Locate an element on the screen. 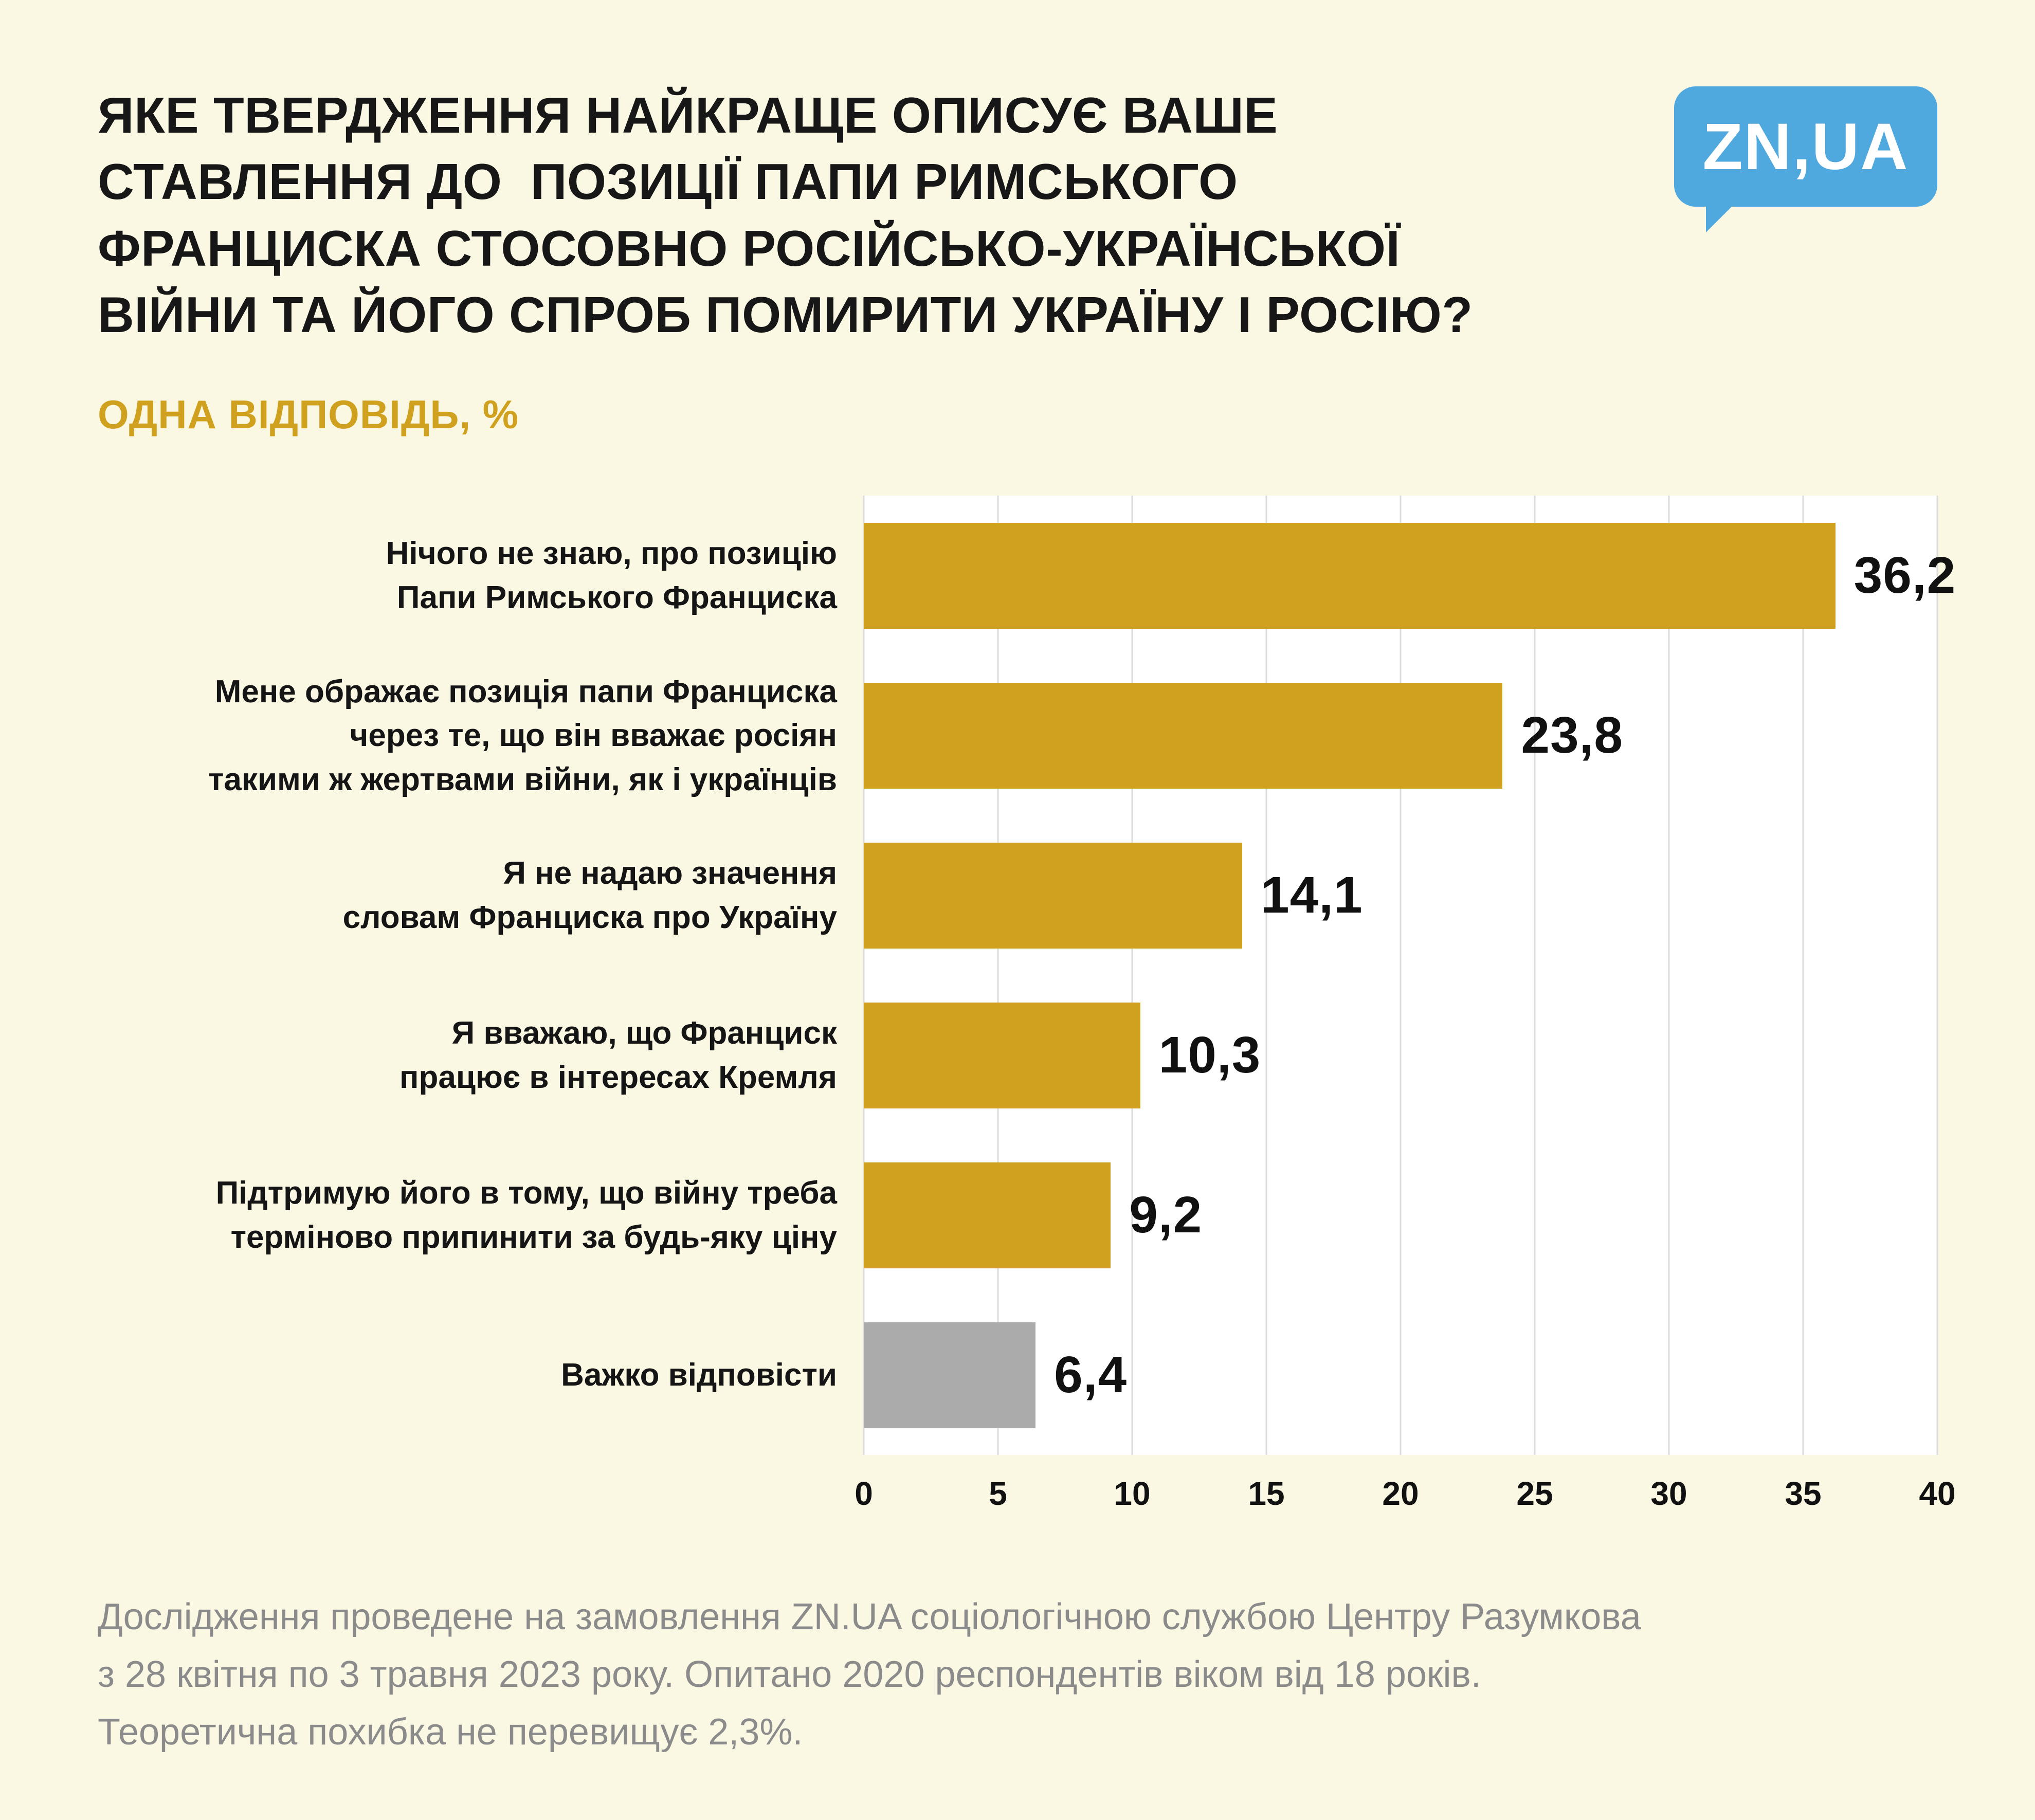 The image size is (2035, 1820). value-label: 6,4 is located at coordinates (1091, 1375).